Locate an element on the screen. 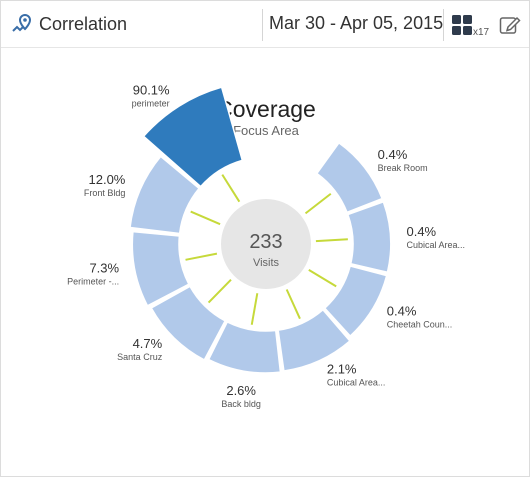  date-range-picker: Mar 30 - Apr 05, 2015 is located at coordinates (356, 23).